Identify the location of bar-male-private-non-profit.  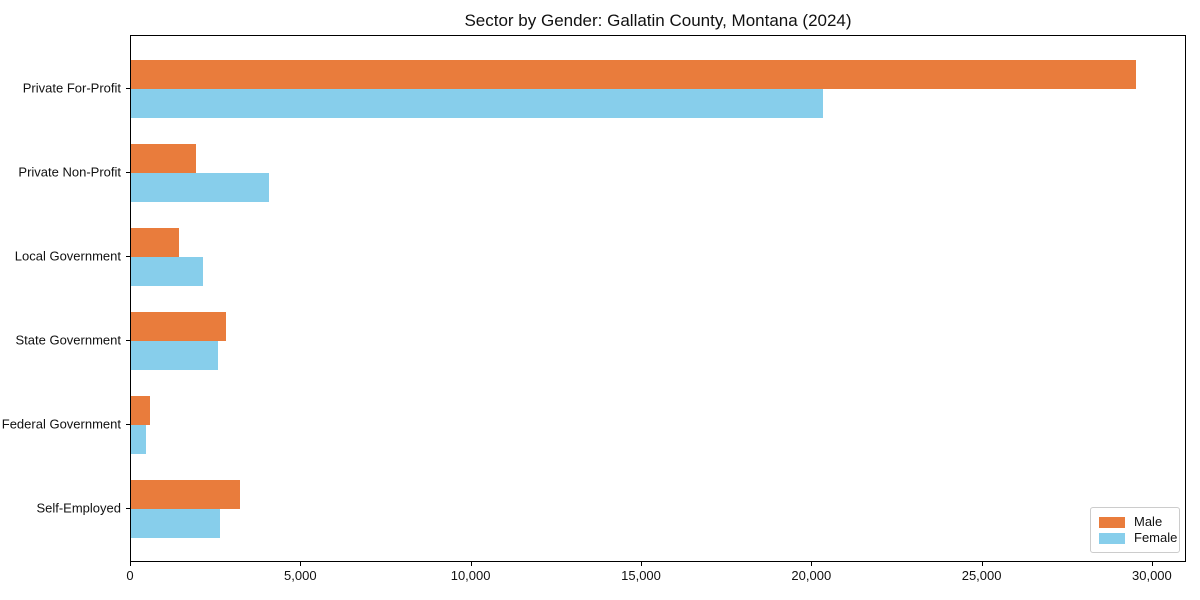
(163, 158).